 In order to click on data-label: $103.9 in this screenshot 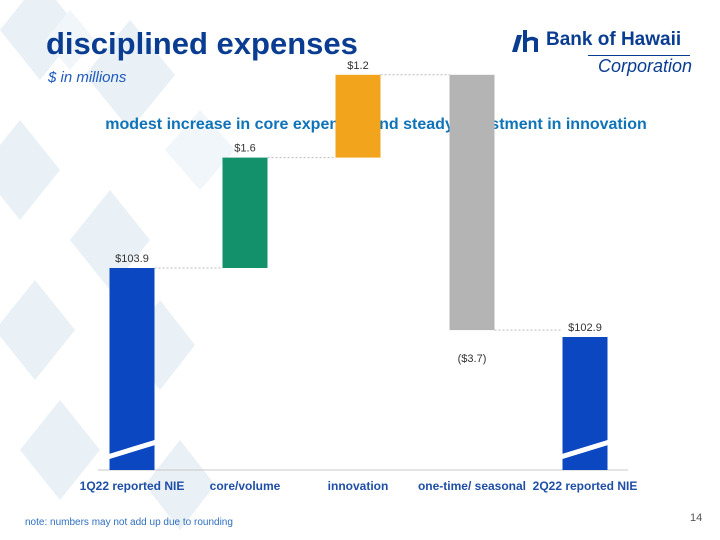, I will do `click(132, 259)`.